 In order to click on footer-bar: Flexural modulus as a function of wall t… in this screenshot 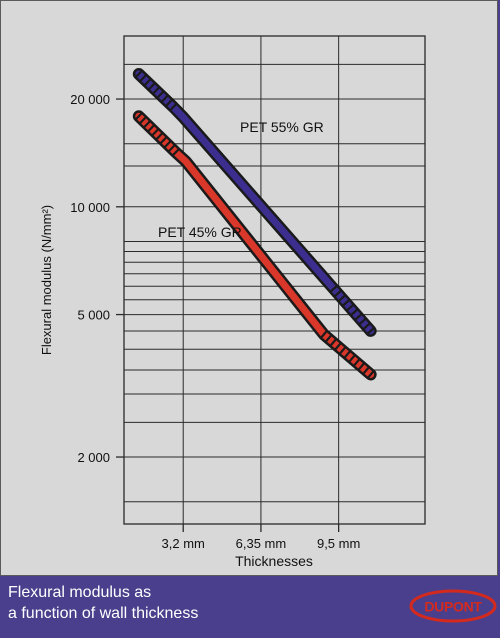, I will do `click(250, 607)`.